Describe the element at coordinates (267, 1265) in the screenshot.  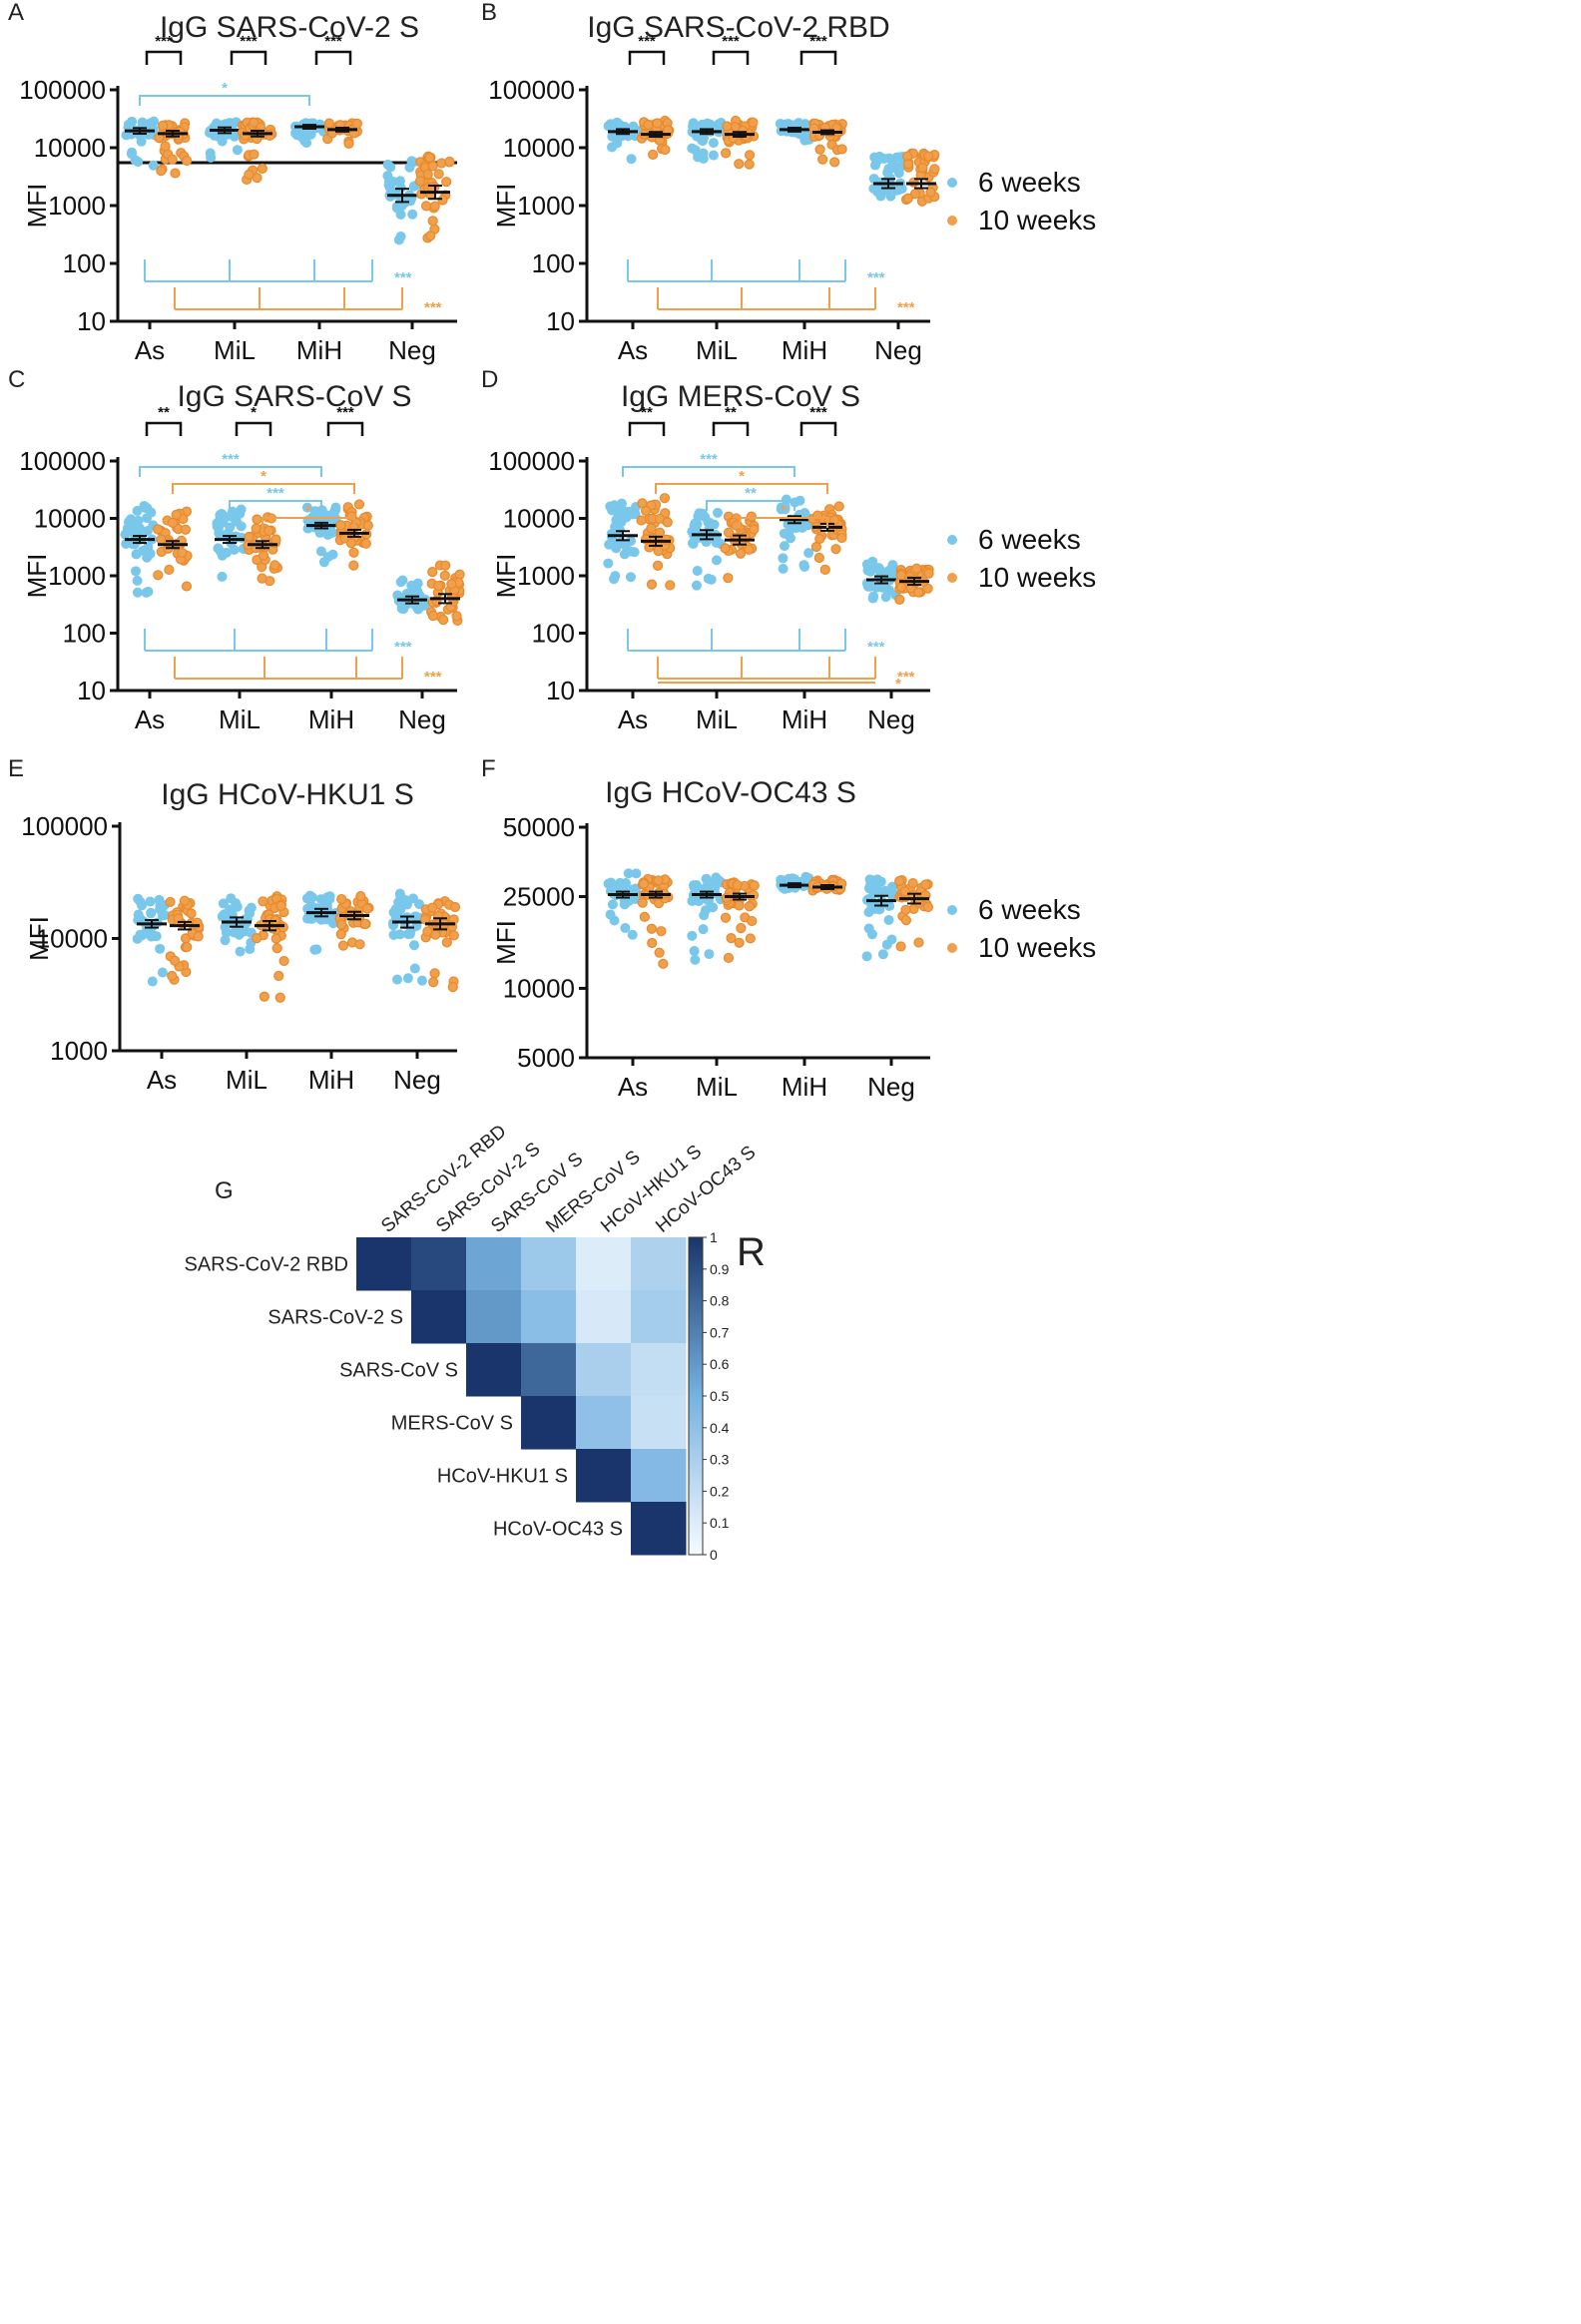
I see `heatmap-row-label: SARS-CoV-2 RBD` at that location.